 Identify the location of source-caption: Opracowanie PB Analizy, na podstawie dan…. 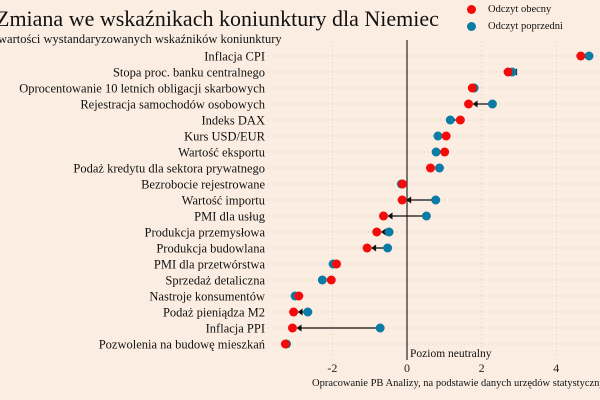
(456, 383).